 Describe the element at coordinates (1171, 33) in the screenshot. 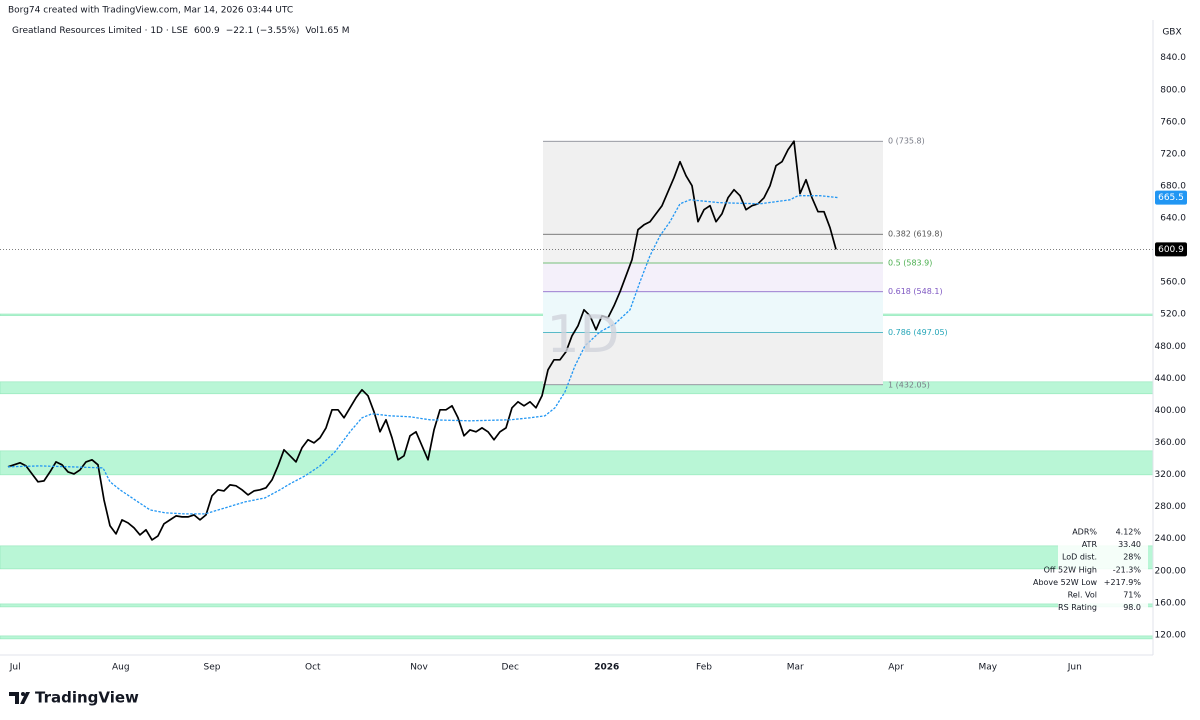

I see `currency: GBX` at that location.